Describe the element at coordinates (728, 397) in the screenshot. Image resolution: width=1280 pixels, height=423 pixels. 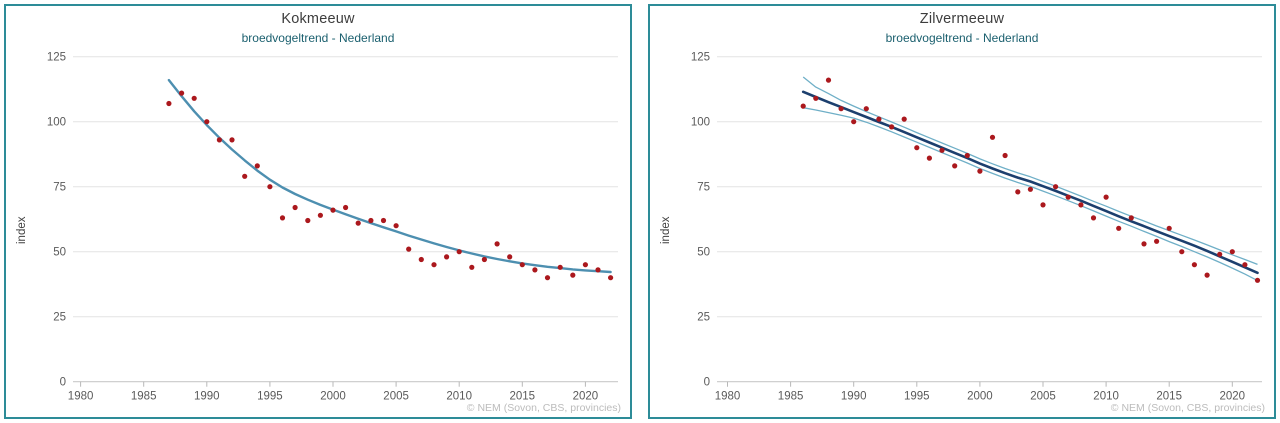
I see `x-tick-label-1980: 1980` at that location.